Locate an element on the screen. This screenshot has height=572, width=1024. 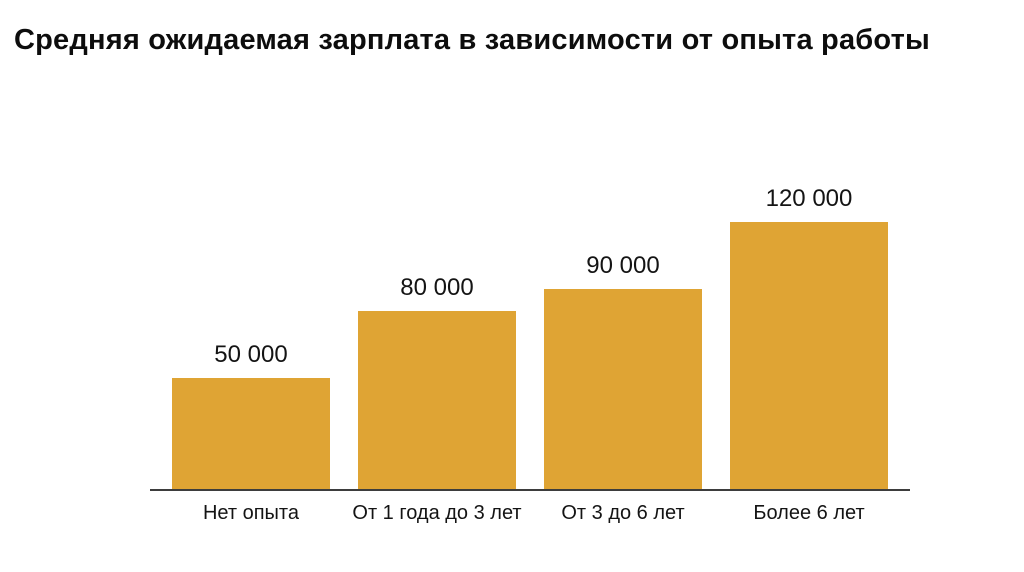
category-label: Нет опыта is located at coordinates (250, 513).